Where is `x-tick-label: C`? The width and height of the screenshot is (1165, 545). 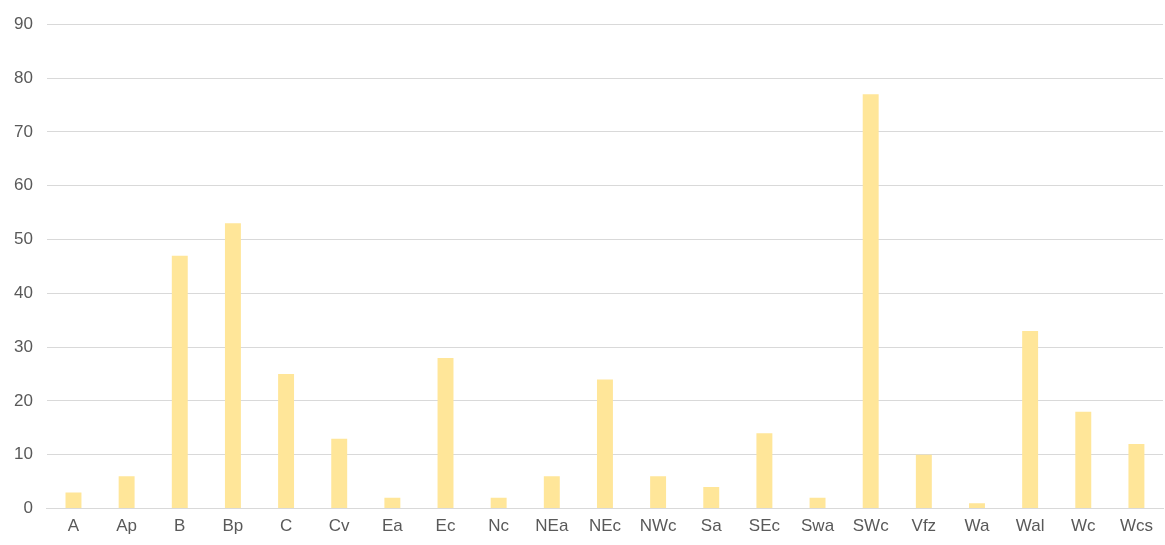 x-tick-label: C is located at coordinates (286, 526).